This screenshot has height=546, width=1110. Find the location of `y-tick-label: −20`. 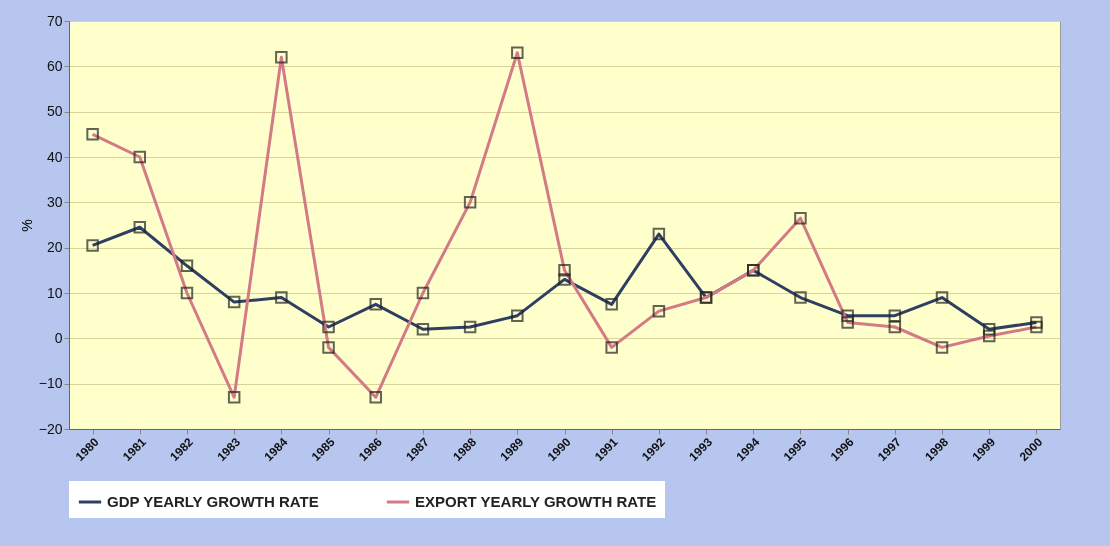

y-tick-label: −20 is located at coordinates (50, 428).